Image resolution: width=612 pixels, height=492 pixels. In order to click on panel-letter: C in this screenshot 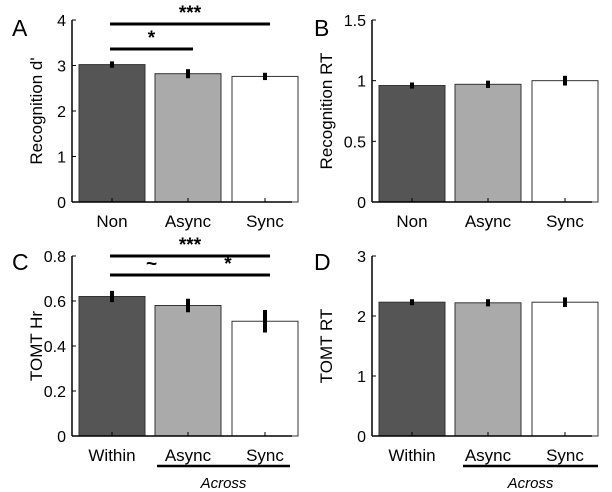, I will do `click(20, 262)`.